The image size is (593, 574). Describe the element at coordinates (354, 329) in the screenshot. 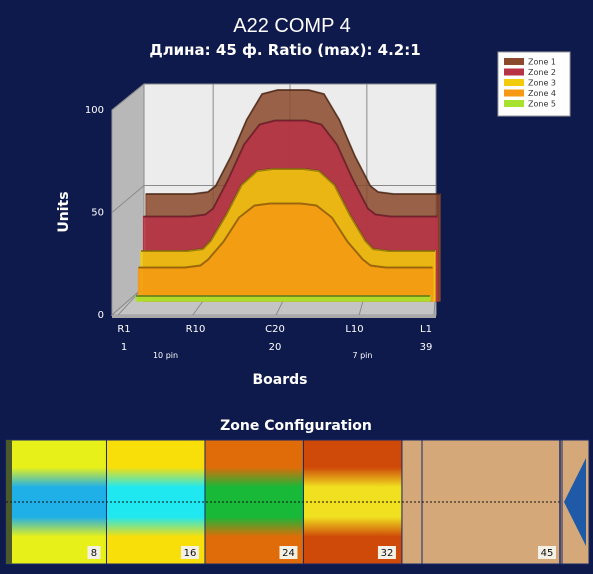

I see `x-tick-label: L10` at that location.